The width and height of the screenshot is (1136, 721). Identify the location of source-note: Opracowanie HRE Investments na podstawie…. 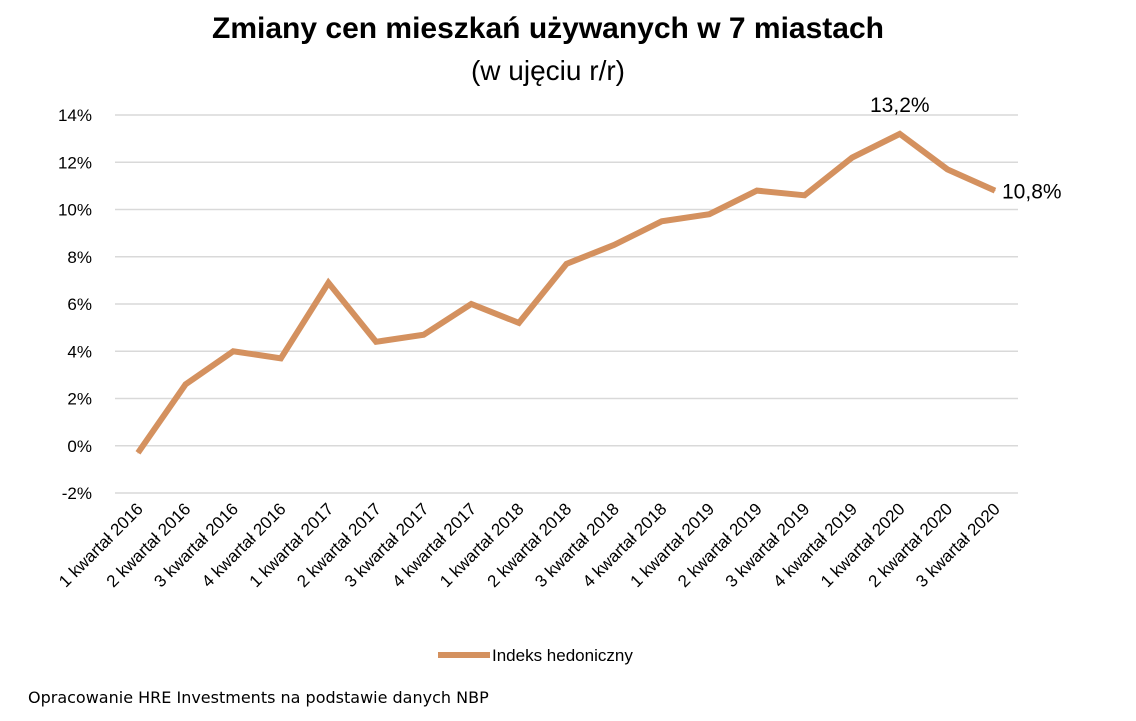
(258, 697).